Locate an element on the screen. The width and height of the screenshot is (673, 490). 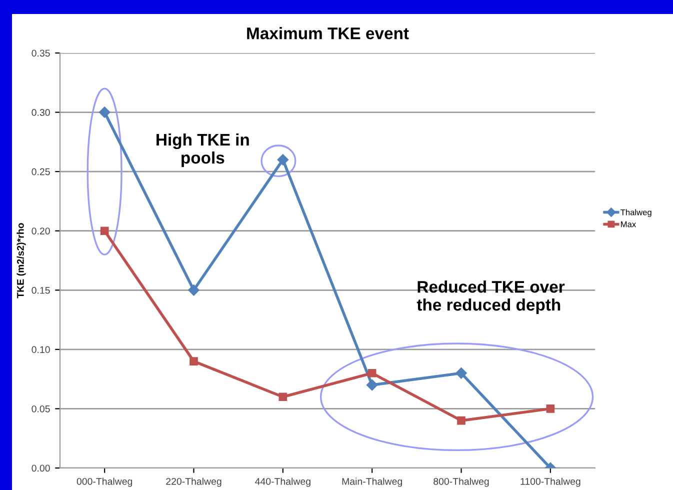
legend-label: Max is located at coordinates (628, 224).